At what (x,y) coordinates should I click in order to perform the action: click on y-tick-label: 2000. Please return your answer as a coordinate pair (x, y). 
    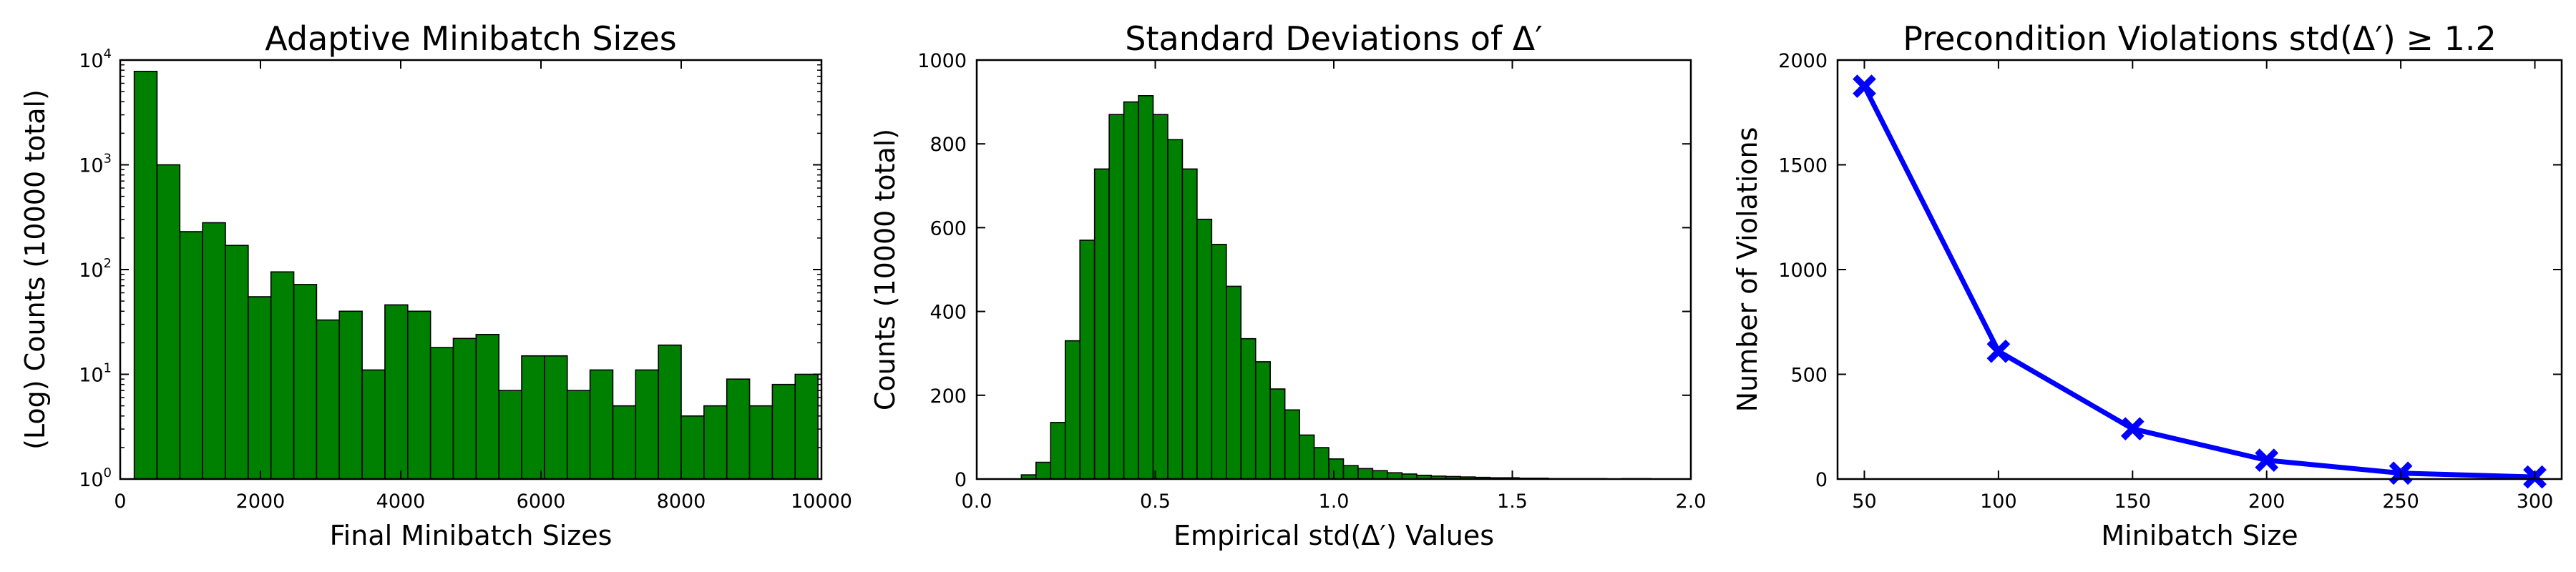
    Looking at the image, I should click on (1803, 61).